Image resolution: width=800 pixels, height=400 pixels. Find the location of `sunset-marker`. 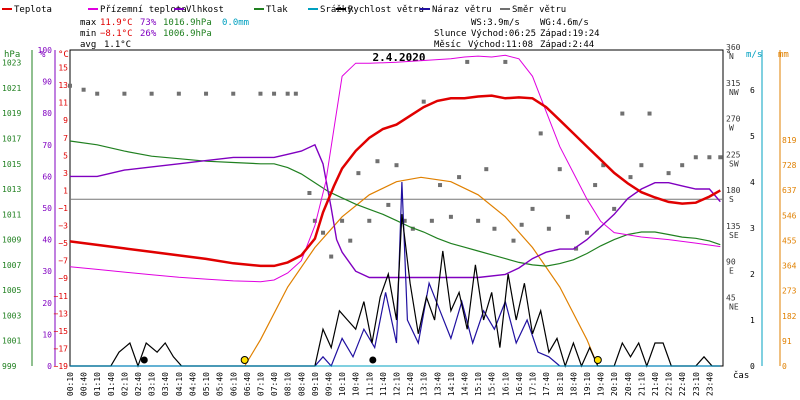

sunset-marker is located at coordinates (597, 360).